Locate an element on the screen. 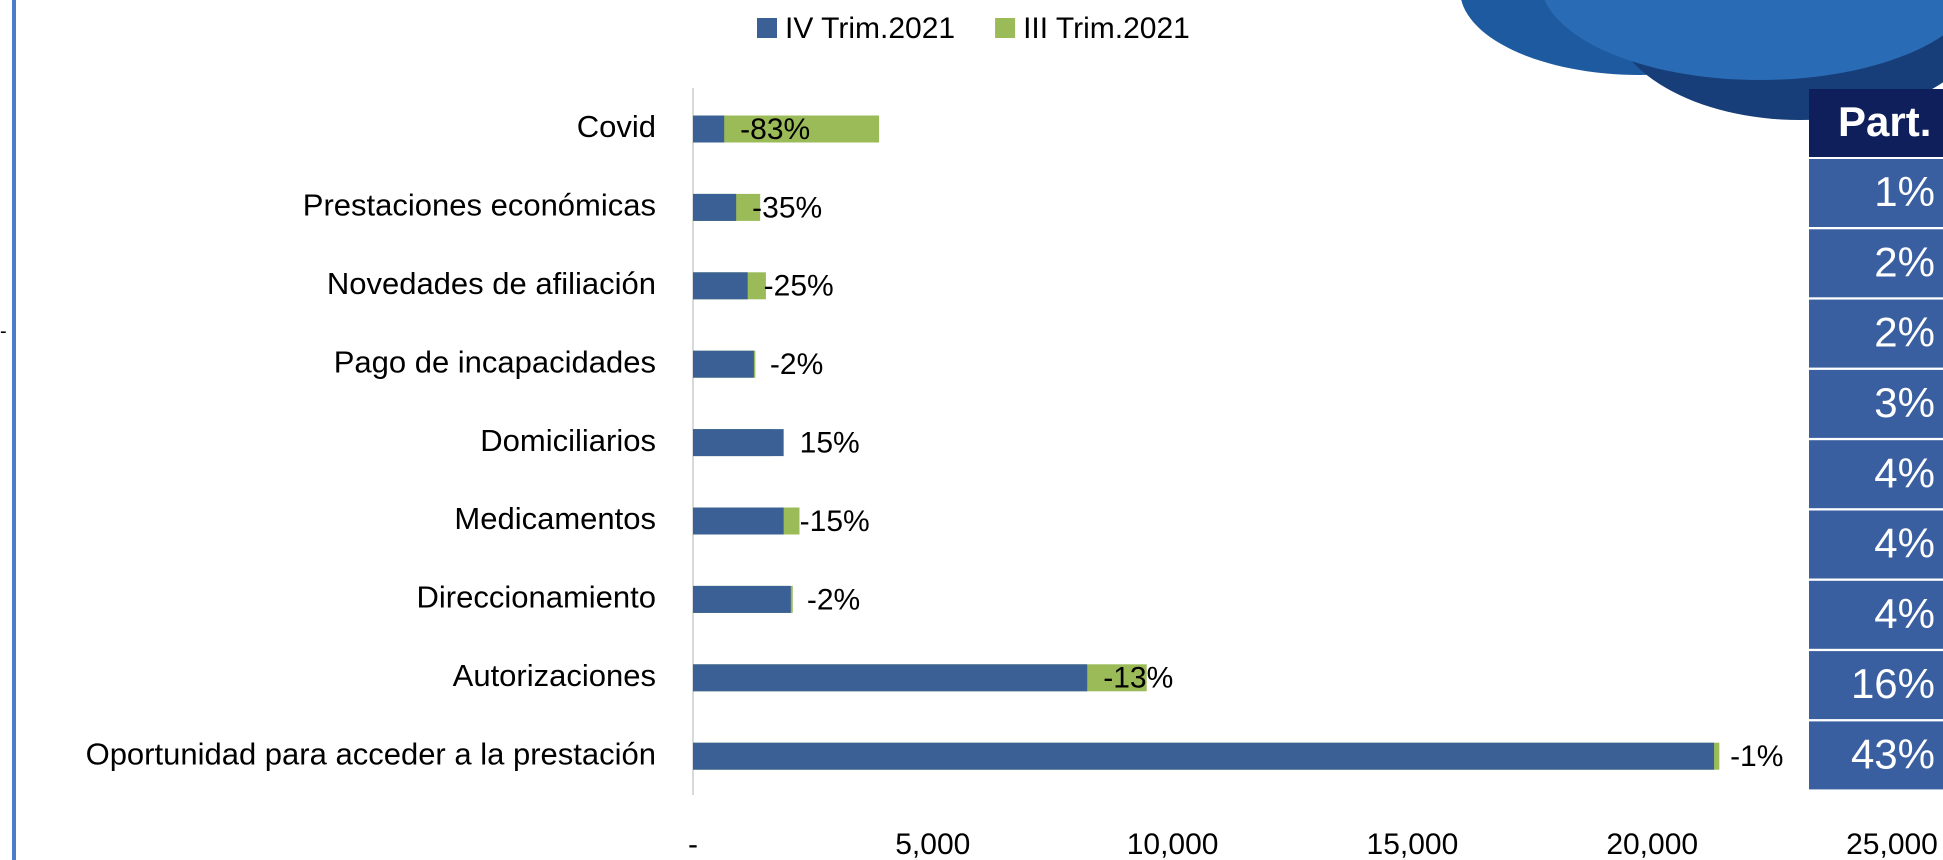 This screenshot has height=860, width=1943. change-label: 15% is located at coordinates (830, 443).